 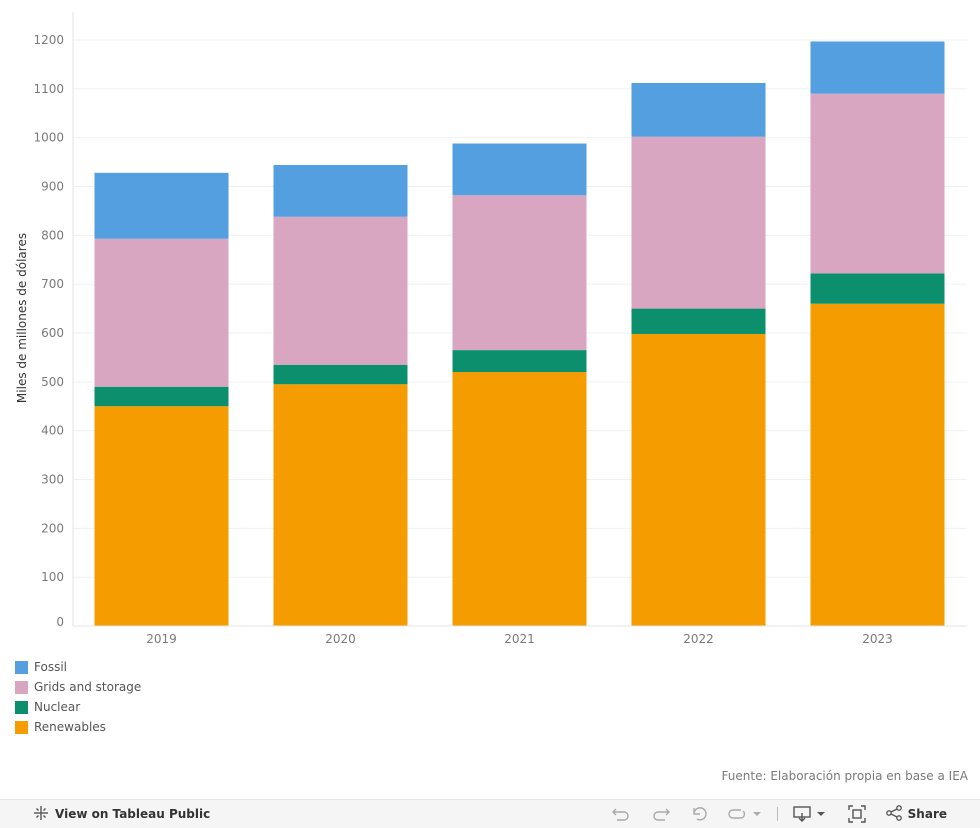 I want to click on bar-renewables-2023, so click(x=877, y=464).